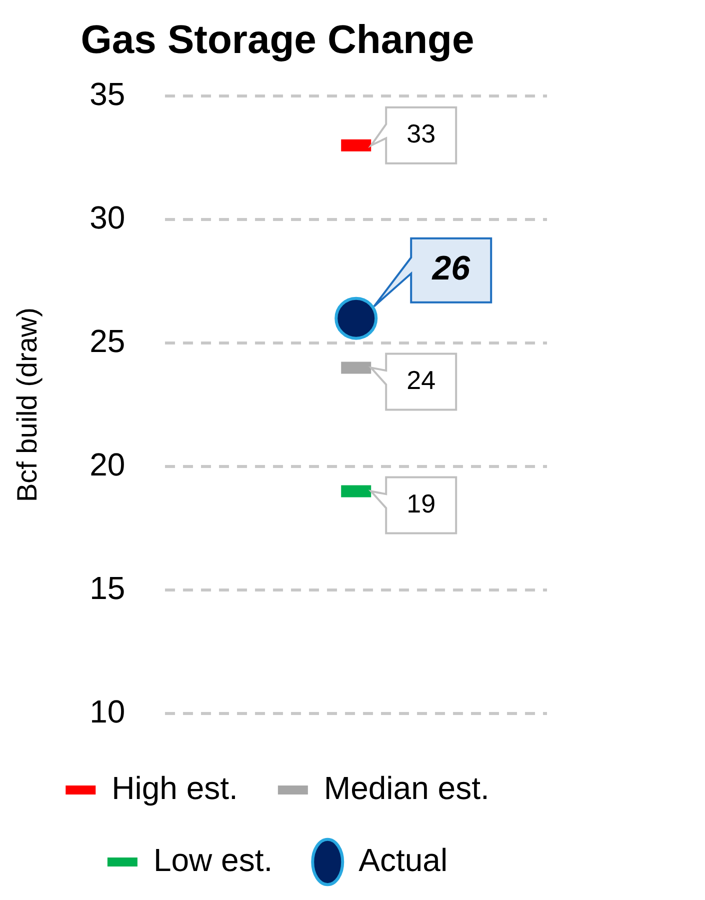 This screenshot has height=900, width=705. What do you see at coordinates (108, 340) in the screenshot?
I see `y-tick-label: 25` at bounding box center [108, 340].